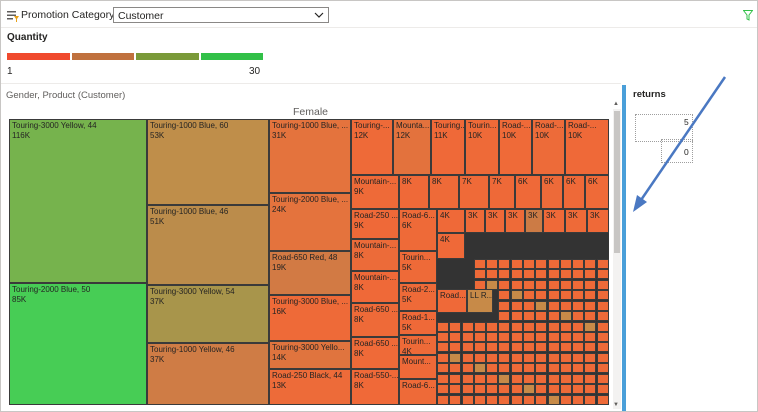 This screenshot has height=412, width=758. I want to click on treemap-tile: Mountain-... 8K, so click(375, 287).